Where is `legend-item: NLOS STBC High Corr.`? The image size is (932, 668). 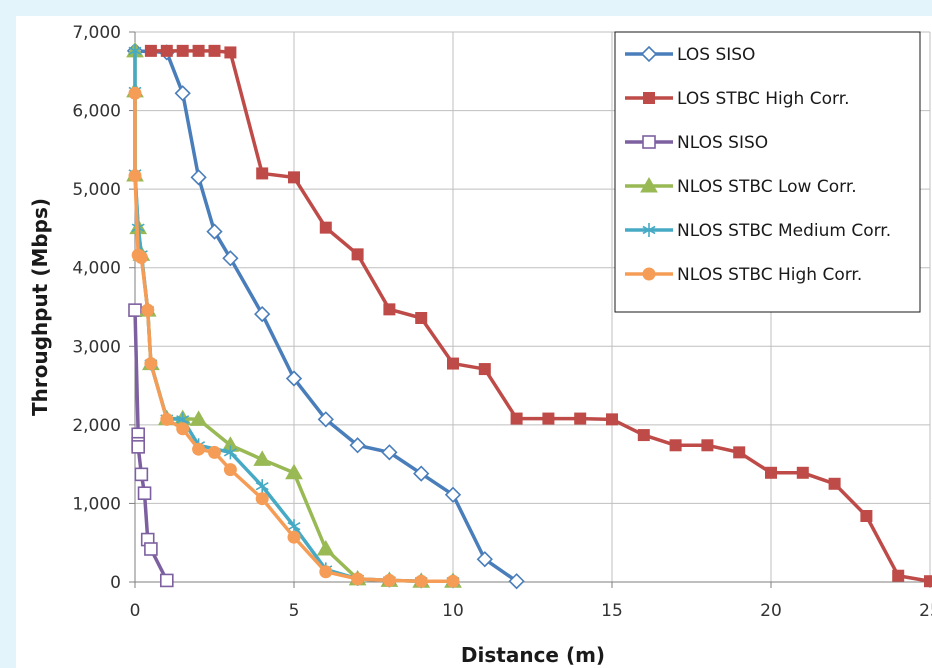 legend-item: NLOS STBC High Corr. is located at coordinates (743, 275).